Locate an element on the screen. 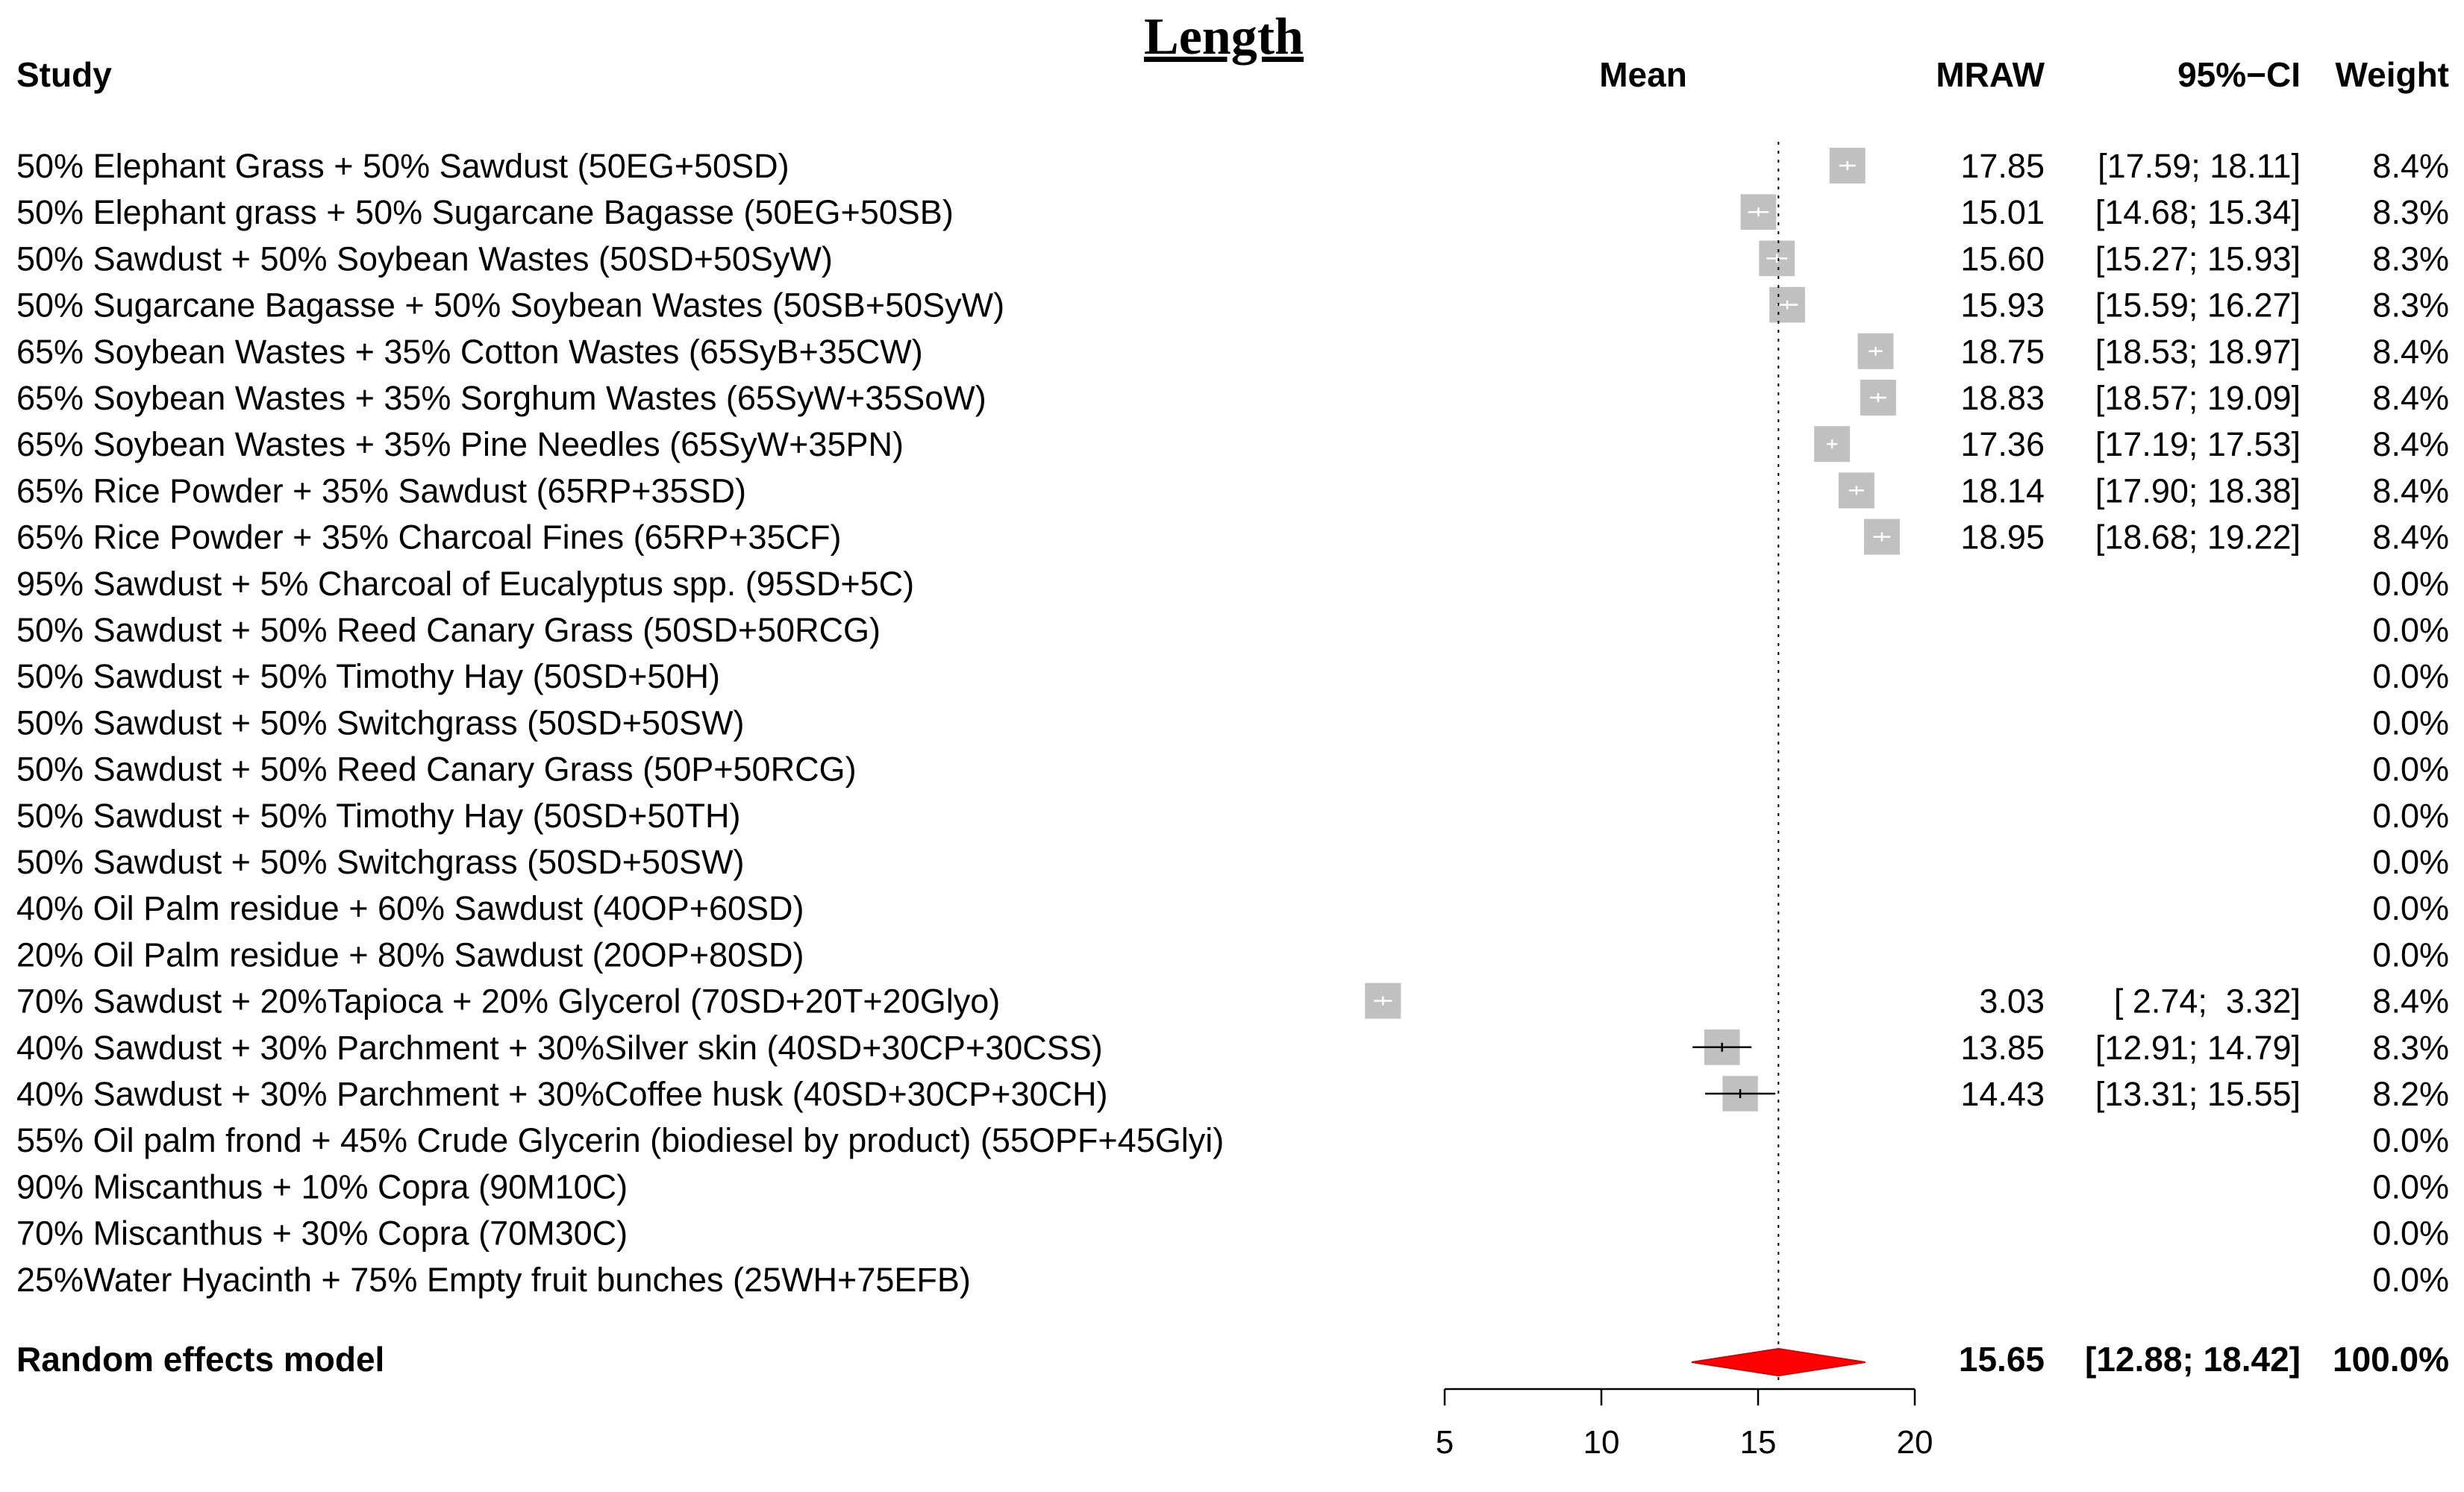 The width and height of the screenshot is (2464, 1492). study-ci: [18.68; 19.22] is located at coordinates (2198, 537).